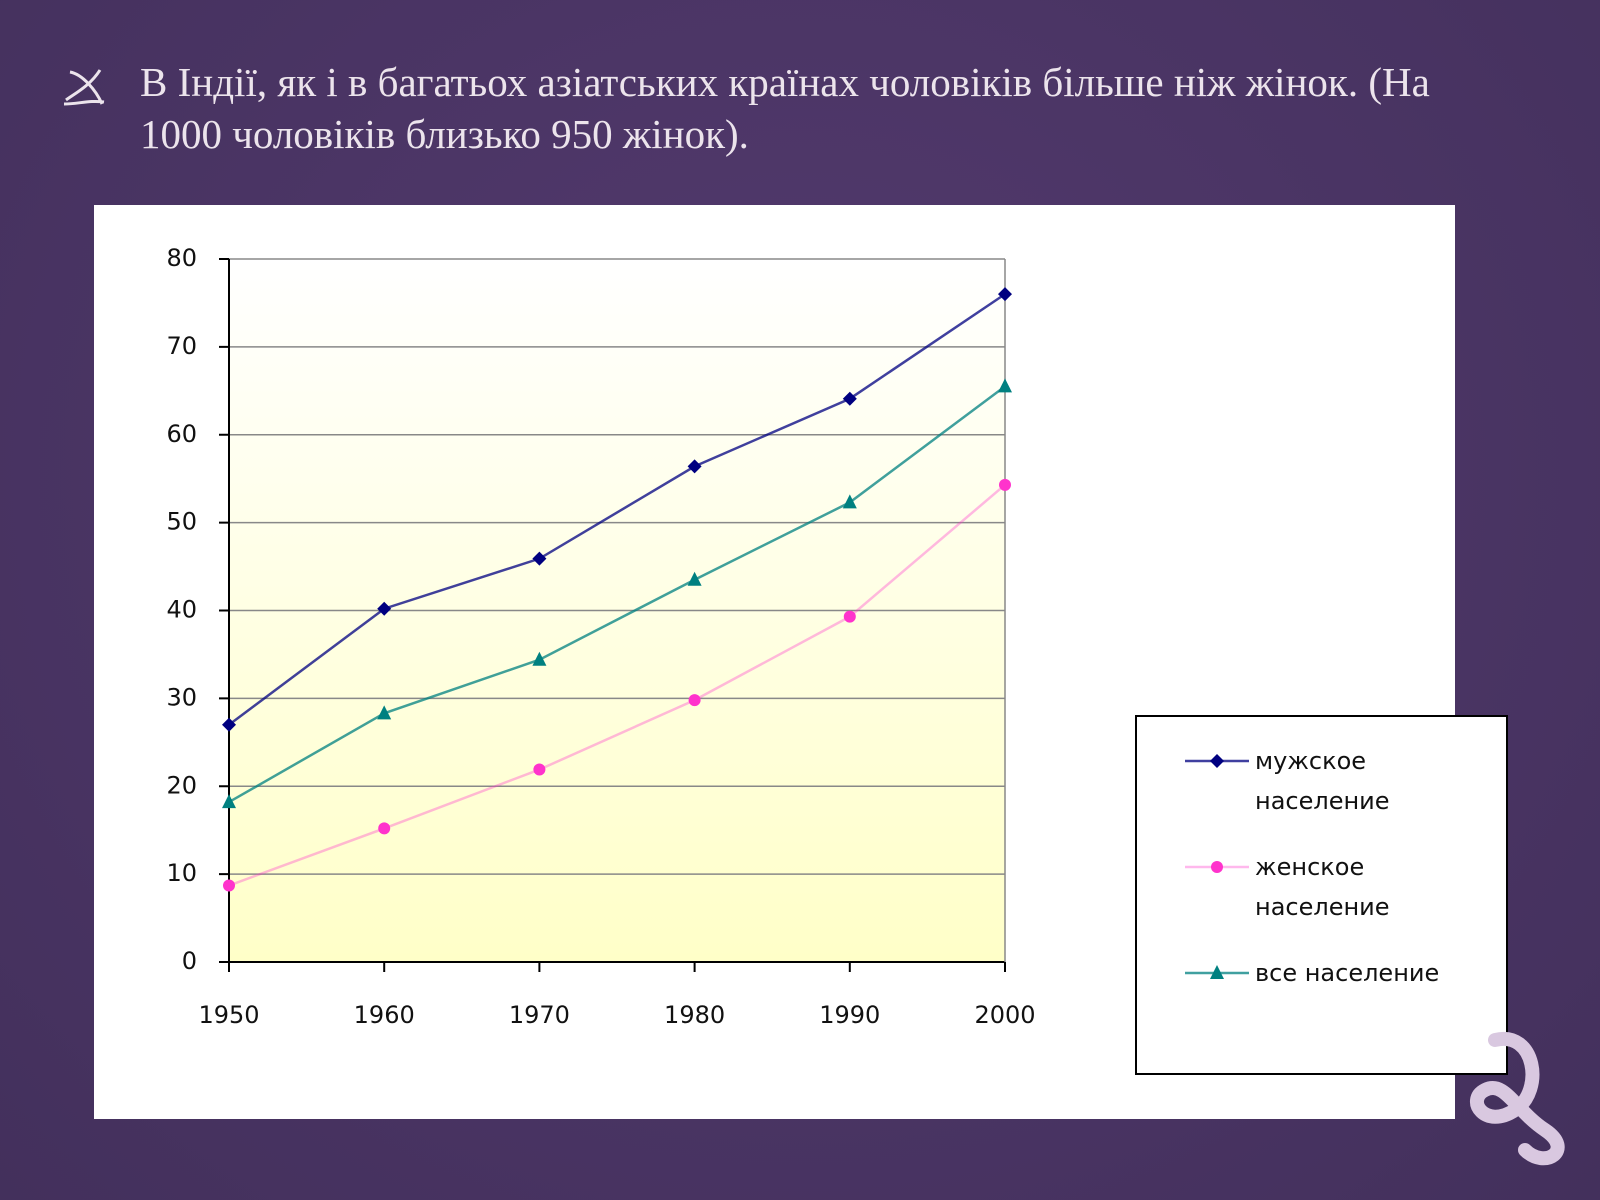 The width and height of the screenshot is (1600, 1200). I want to click on x-tick-label: 1970, so click(539, 1015).